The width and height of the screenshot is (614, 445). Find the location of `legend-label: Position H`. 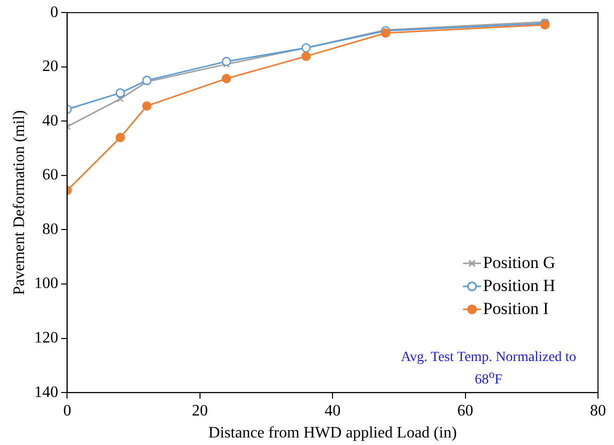

legend-label: Position H is located at coordinates (519, 285).